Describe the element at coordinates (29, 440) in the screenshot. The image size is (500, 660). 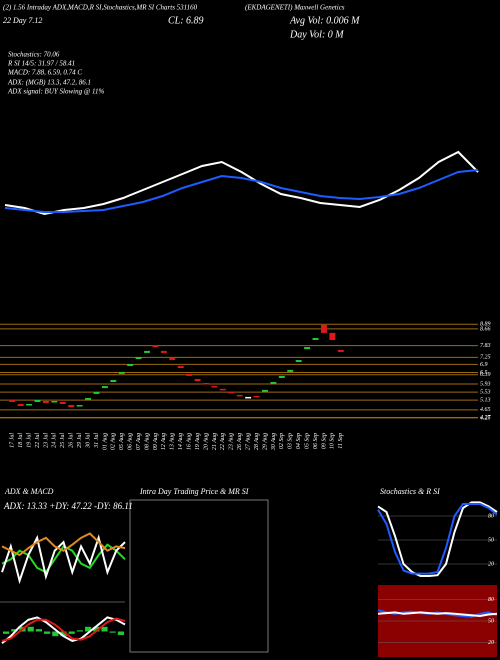
I see `x-tick-label: 19 Jul` at that location.